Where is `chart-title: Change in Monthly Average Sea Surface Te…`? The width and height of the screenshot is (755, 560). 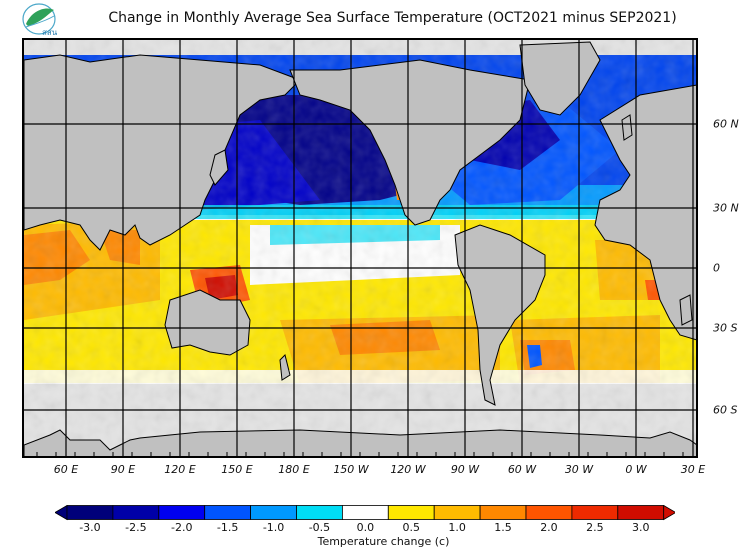 chart-title: Change in Monthly Average Sea Surface Te… is located at coordinates (392, 18).